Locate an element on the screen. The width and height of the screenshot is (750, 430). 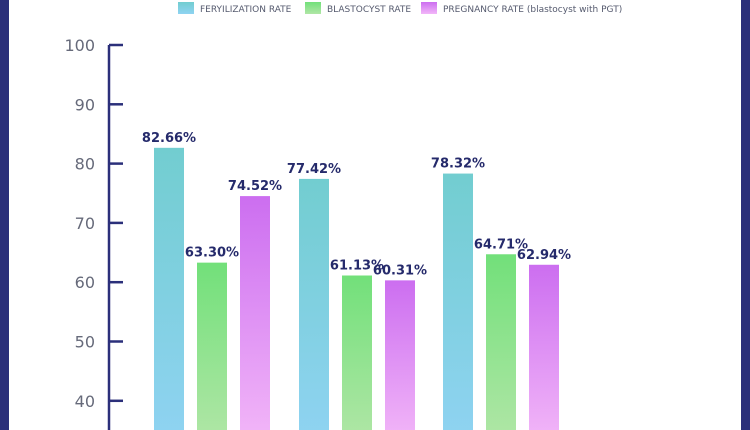
y-tick-label-50: 50 is located at coordinates (85, 342).